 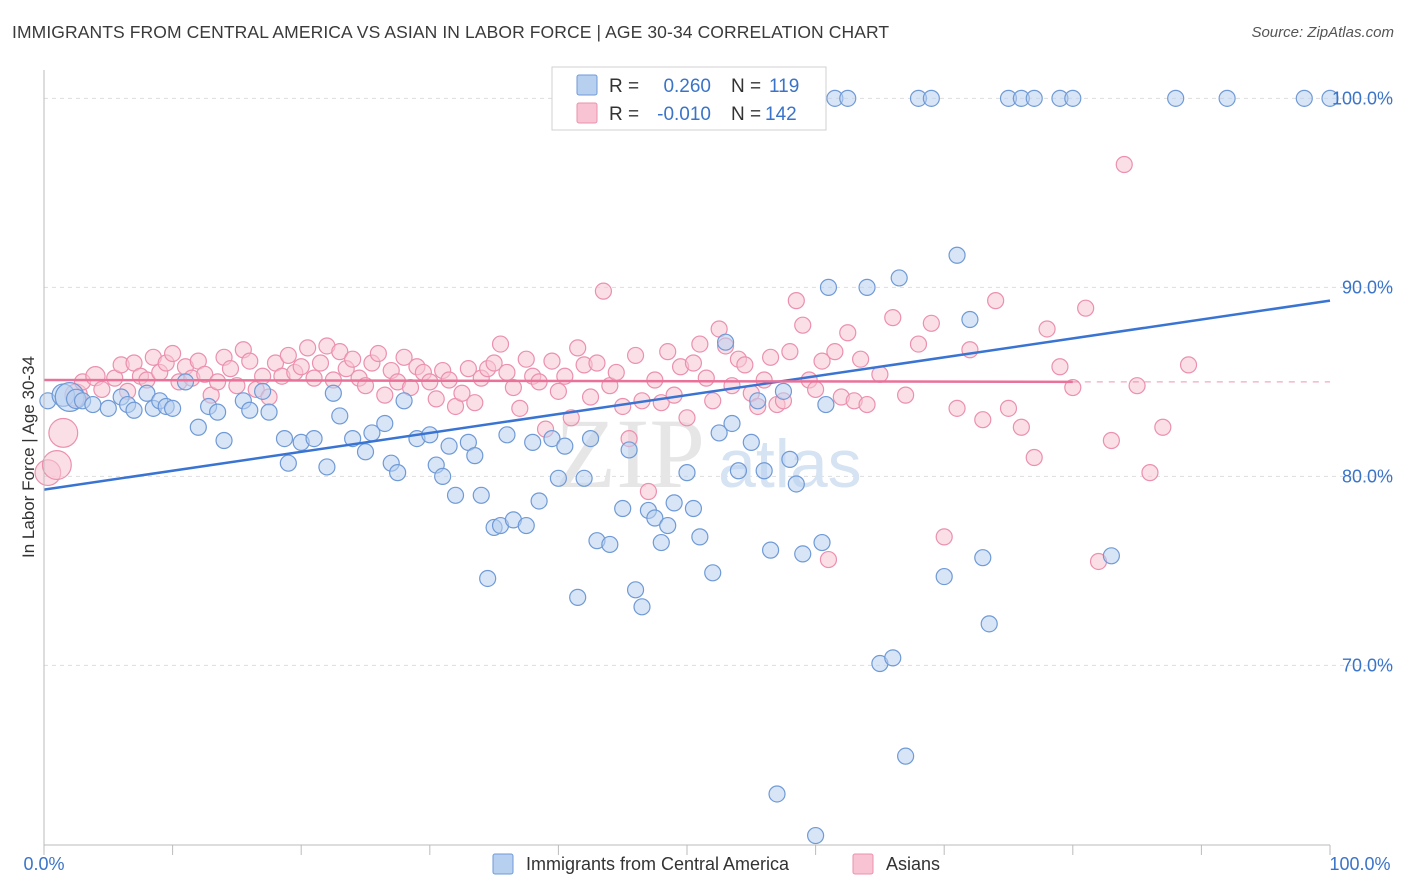 What do you see at coordinates (687, 850) in the screenshot?
I see `x-axis-ticks` at bounding box center [687, 850].